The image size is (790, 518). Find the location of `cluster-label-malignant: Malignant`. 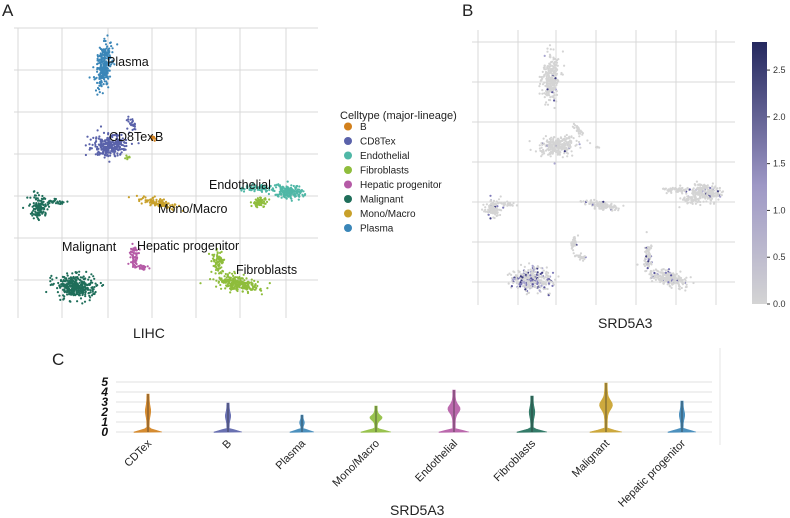

cluster-label-malignant: Malignant is located at coordinates (89, 247).